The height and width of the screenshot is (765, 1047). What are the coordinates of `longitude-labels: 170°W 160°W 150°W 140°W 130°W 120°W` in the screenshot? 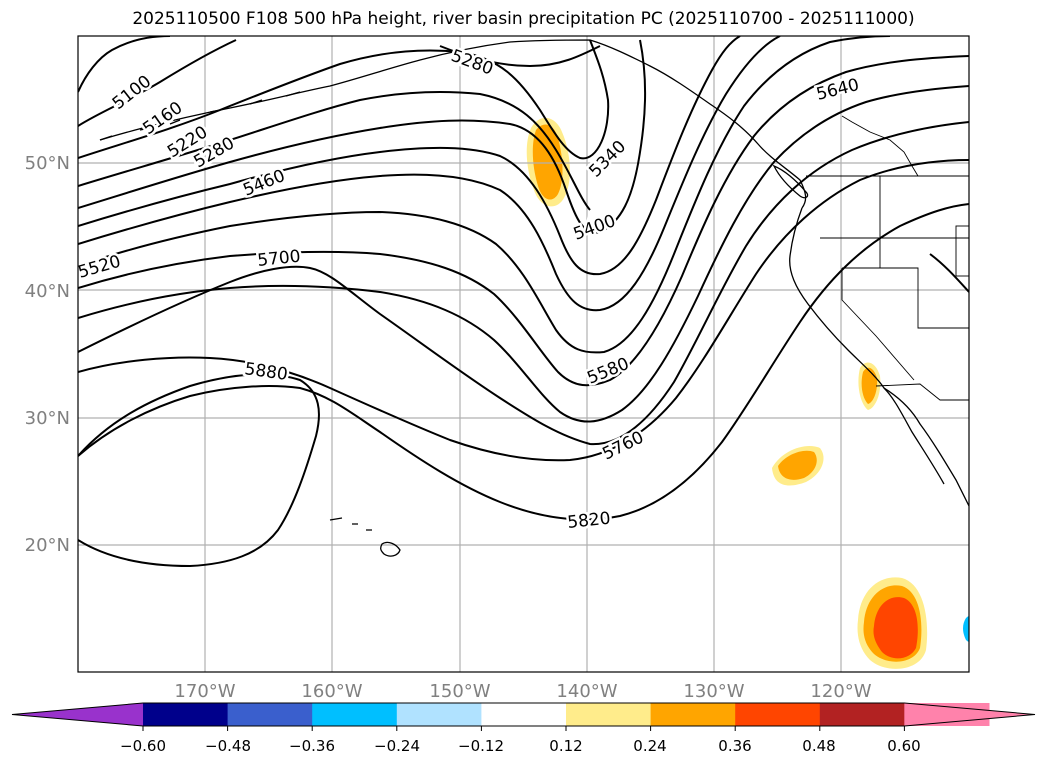 It's located at (522, 691).